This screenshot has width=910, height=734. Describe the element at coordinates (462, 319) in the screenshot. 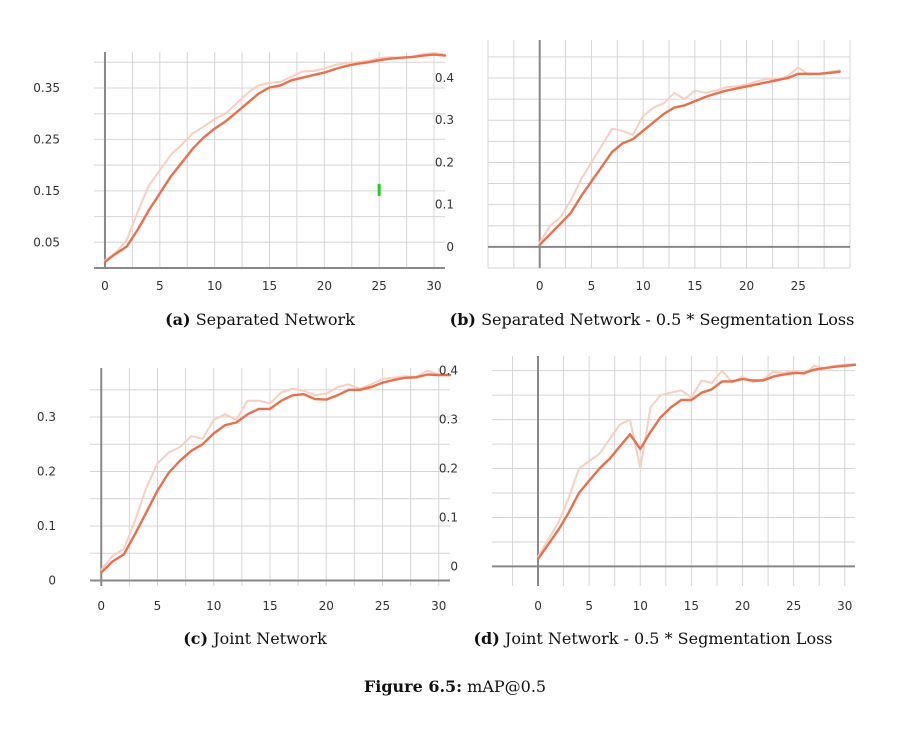

I see `caption-b-label: (b)` at that location.